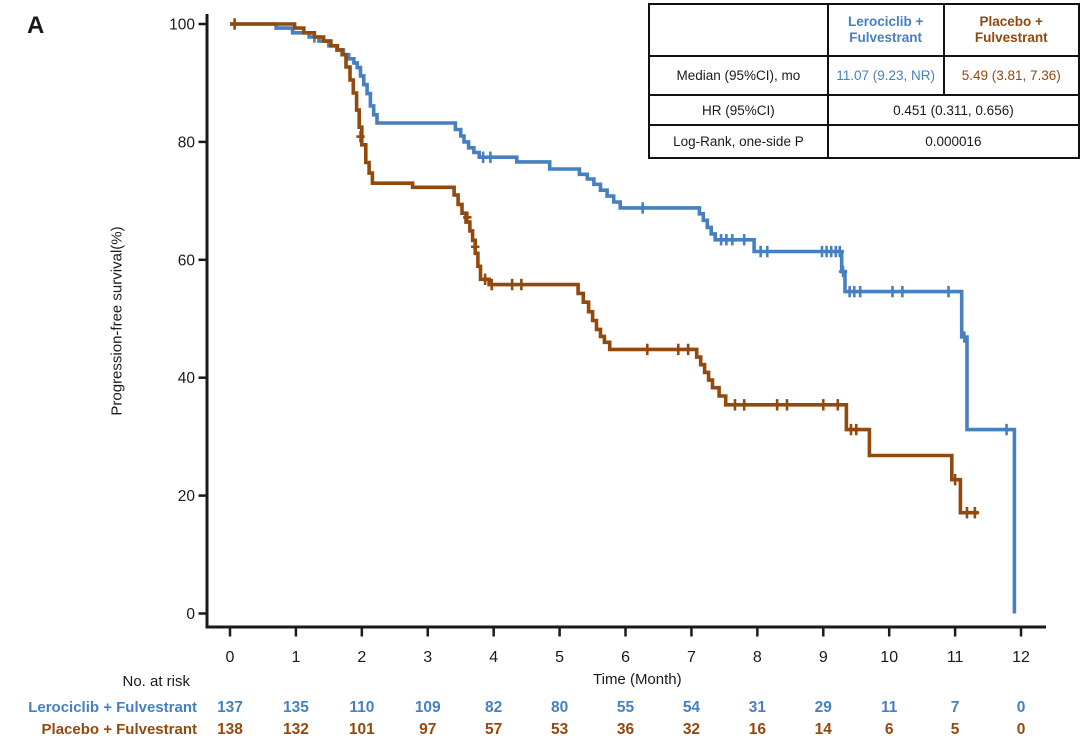 The height and width of the screenshot is (753, 1080). What do you see at coordinates (626, 707) in the screenshot?
I see `risk-count: 55` at bounding box center [626, 707].